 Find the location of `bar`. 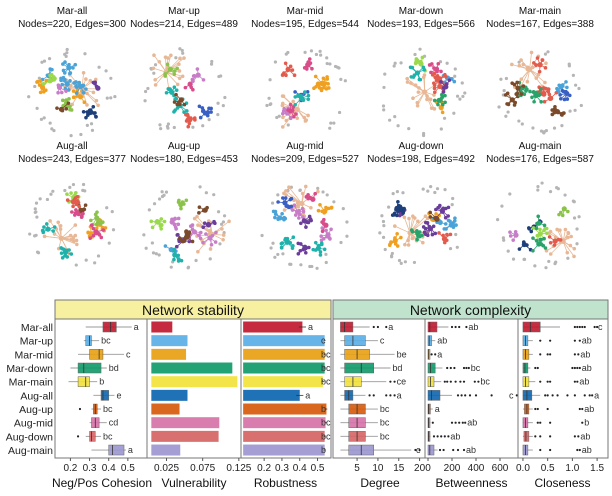

bar is located at coordinates (283, 381).